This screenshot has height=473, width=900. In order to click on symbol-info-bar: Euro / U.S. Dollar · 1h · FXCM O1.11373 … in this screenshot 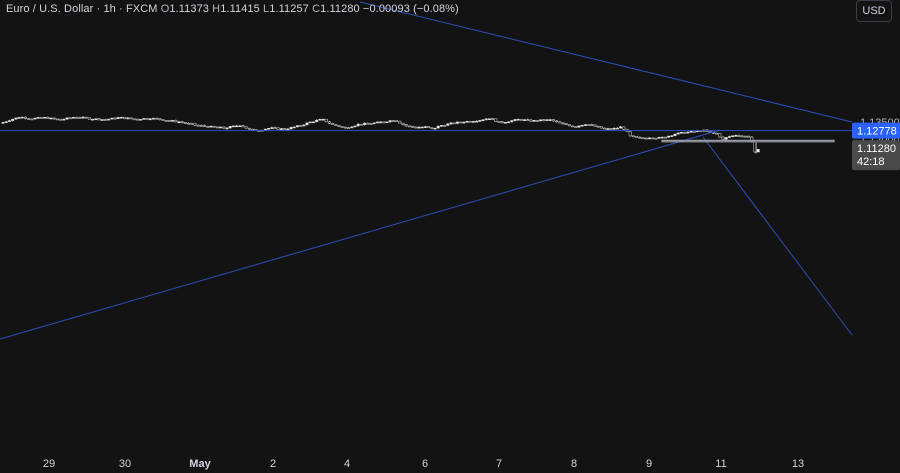, I will do `click(232, 9)`.